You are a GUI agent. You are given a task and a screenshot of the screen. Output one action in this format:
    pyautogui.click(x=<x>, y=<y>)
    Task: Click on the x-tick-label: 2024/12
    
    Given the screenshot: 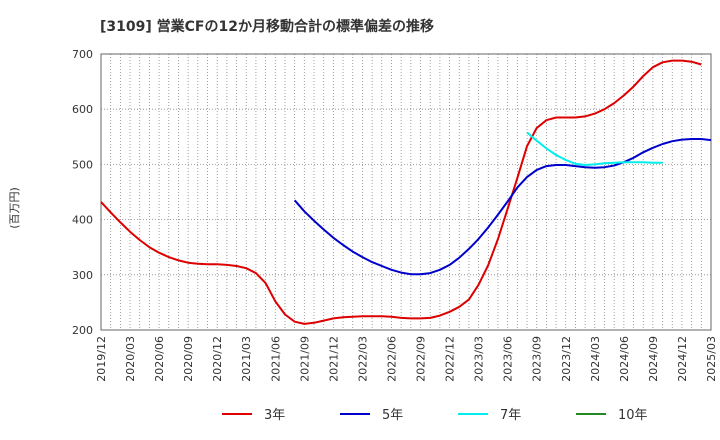 What is the action you would take?
    pyautogui.click(x=682, y=359)
    